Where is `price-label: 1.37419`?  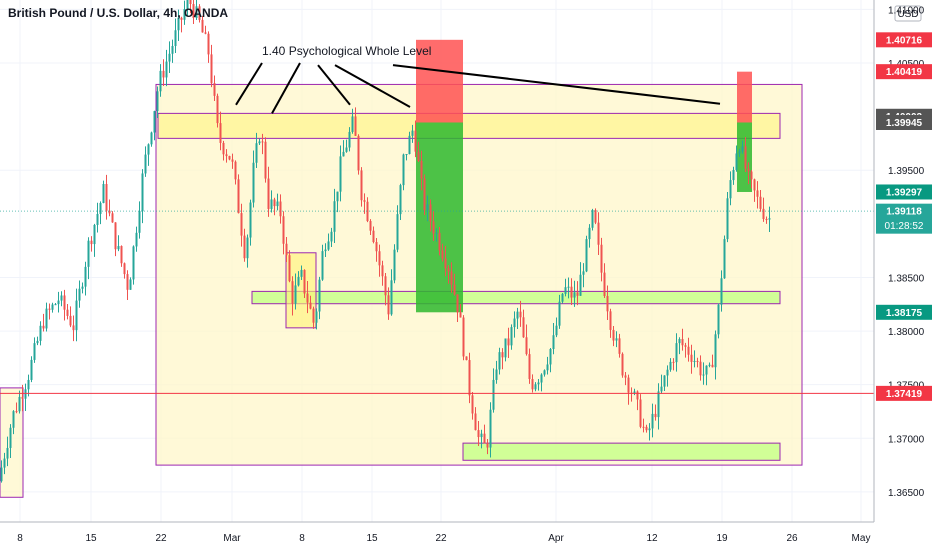
price-label: 1.37419 is located at coordinates (904, 394).